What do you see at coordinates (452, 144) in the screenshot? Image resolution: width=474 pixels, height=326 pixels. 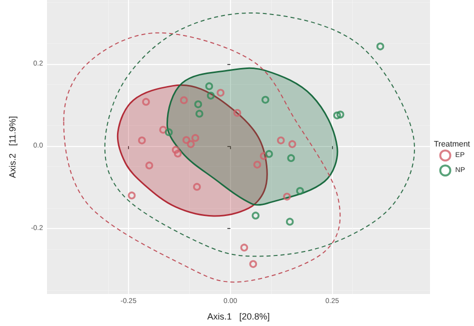 I see `legend-title: Treatment` at bounding box center [452, 144].